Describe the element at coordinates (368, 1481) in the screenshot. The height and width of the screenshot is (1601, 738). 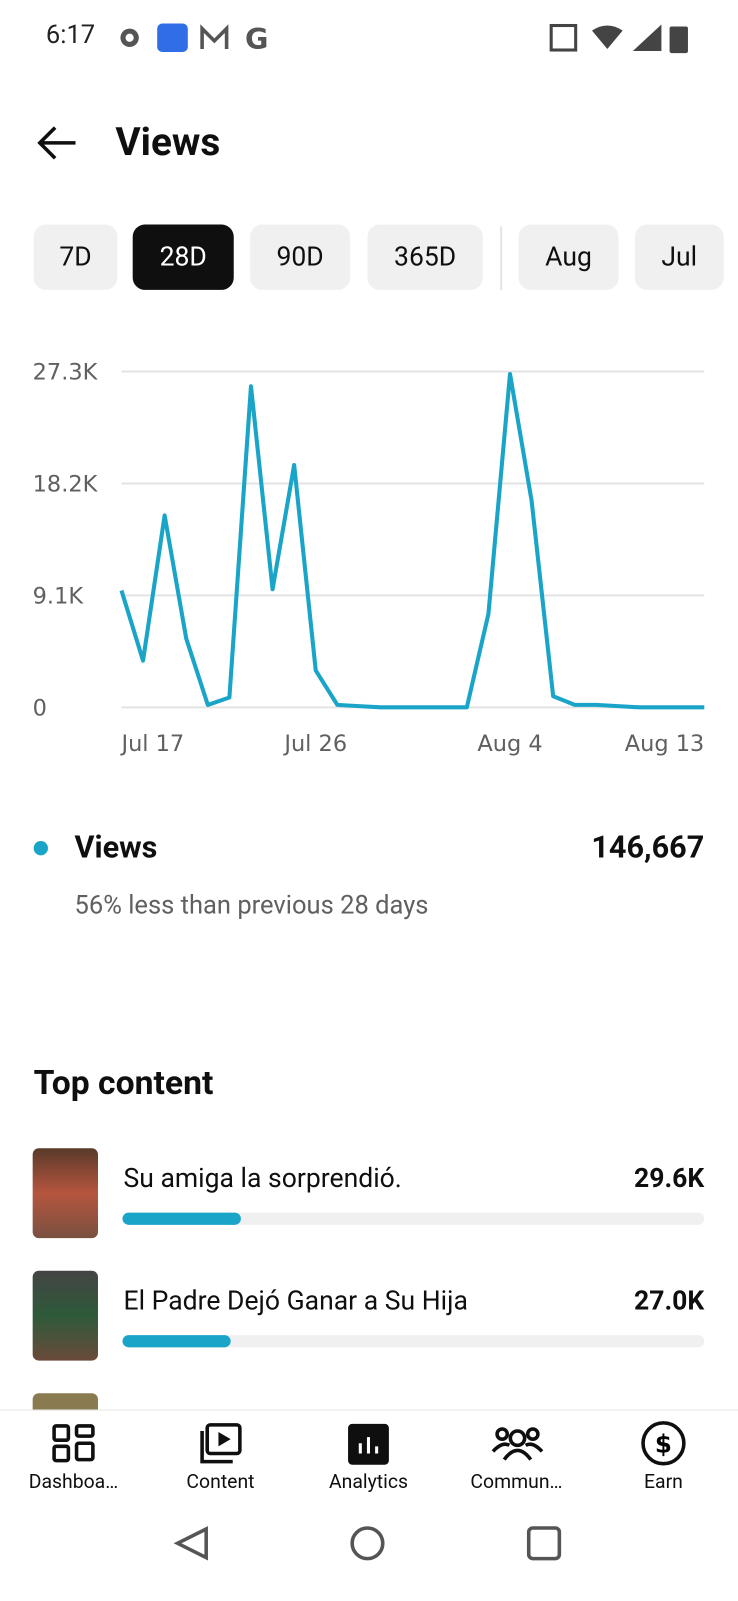
I see `nav-item: Analytics` at that location.